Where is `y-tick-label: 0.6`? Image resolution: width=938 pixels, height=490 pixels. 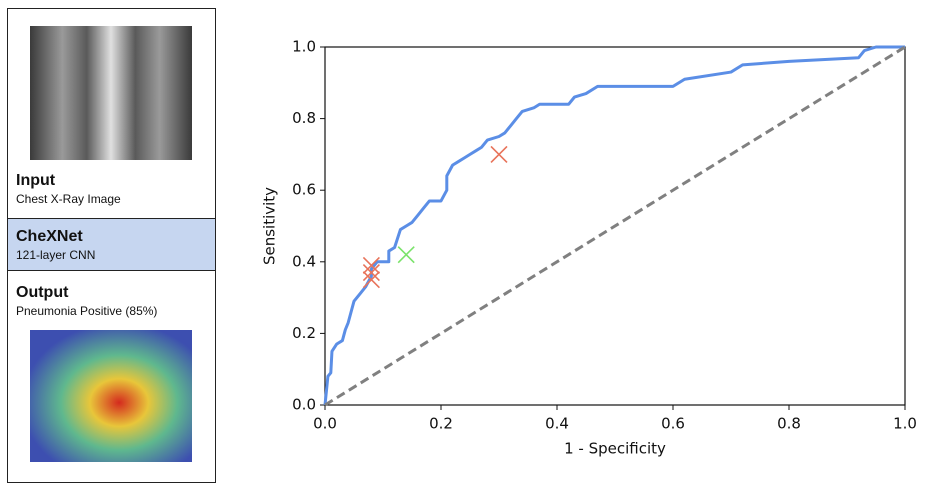 y-tick-label: 0.6 is located at coordinates (304, 190).